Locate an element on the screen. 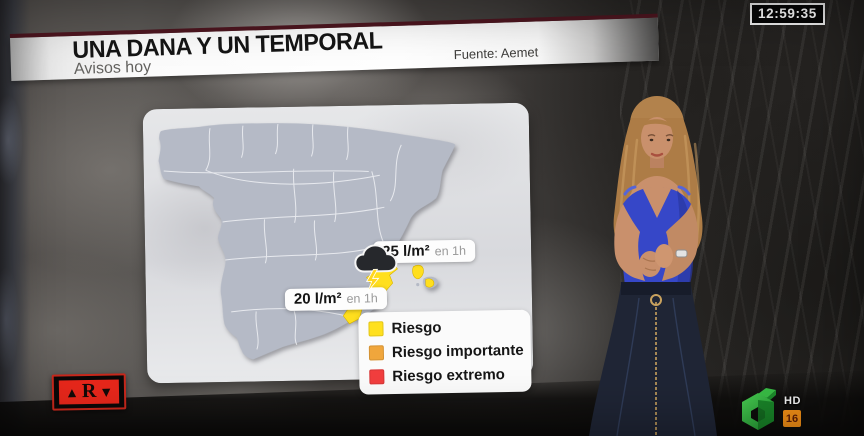 The width and height of the screenshot is (864, 436). legend-item-riesgo-importante: Riesgo importante is located at coordinates (446, 352).